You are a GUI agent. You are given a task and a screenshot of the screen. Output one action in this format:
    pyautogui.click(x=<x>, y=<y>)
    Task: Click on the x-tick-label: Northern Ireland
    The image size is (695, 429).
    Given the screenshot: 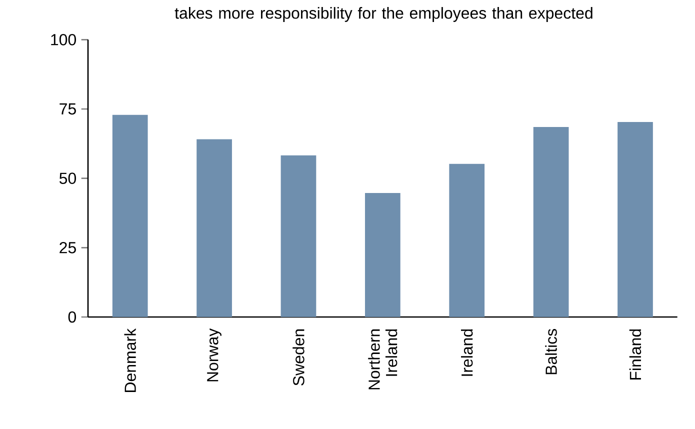 What is the action you would take?
    pyautogui.click(x=383, y=359)
    